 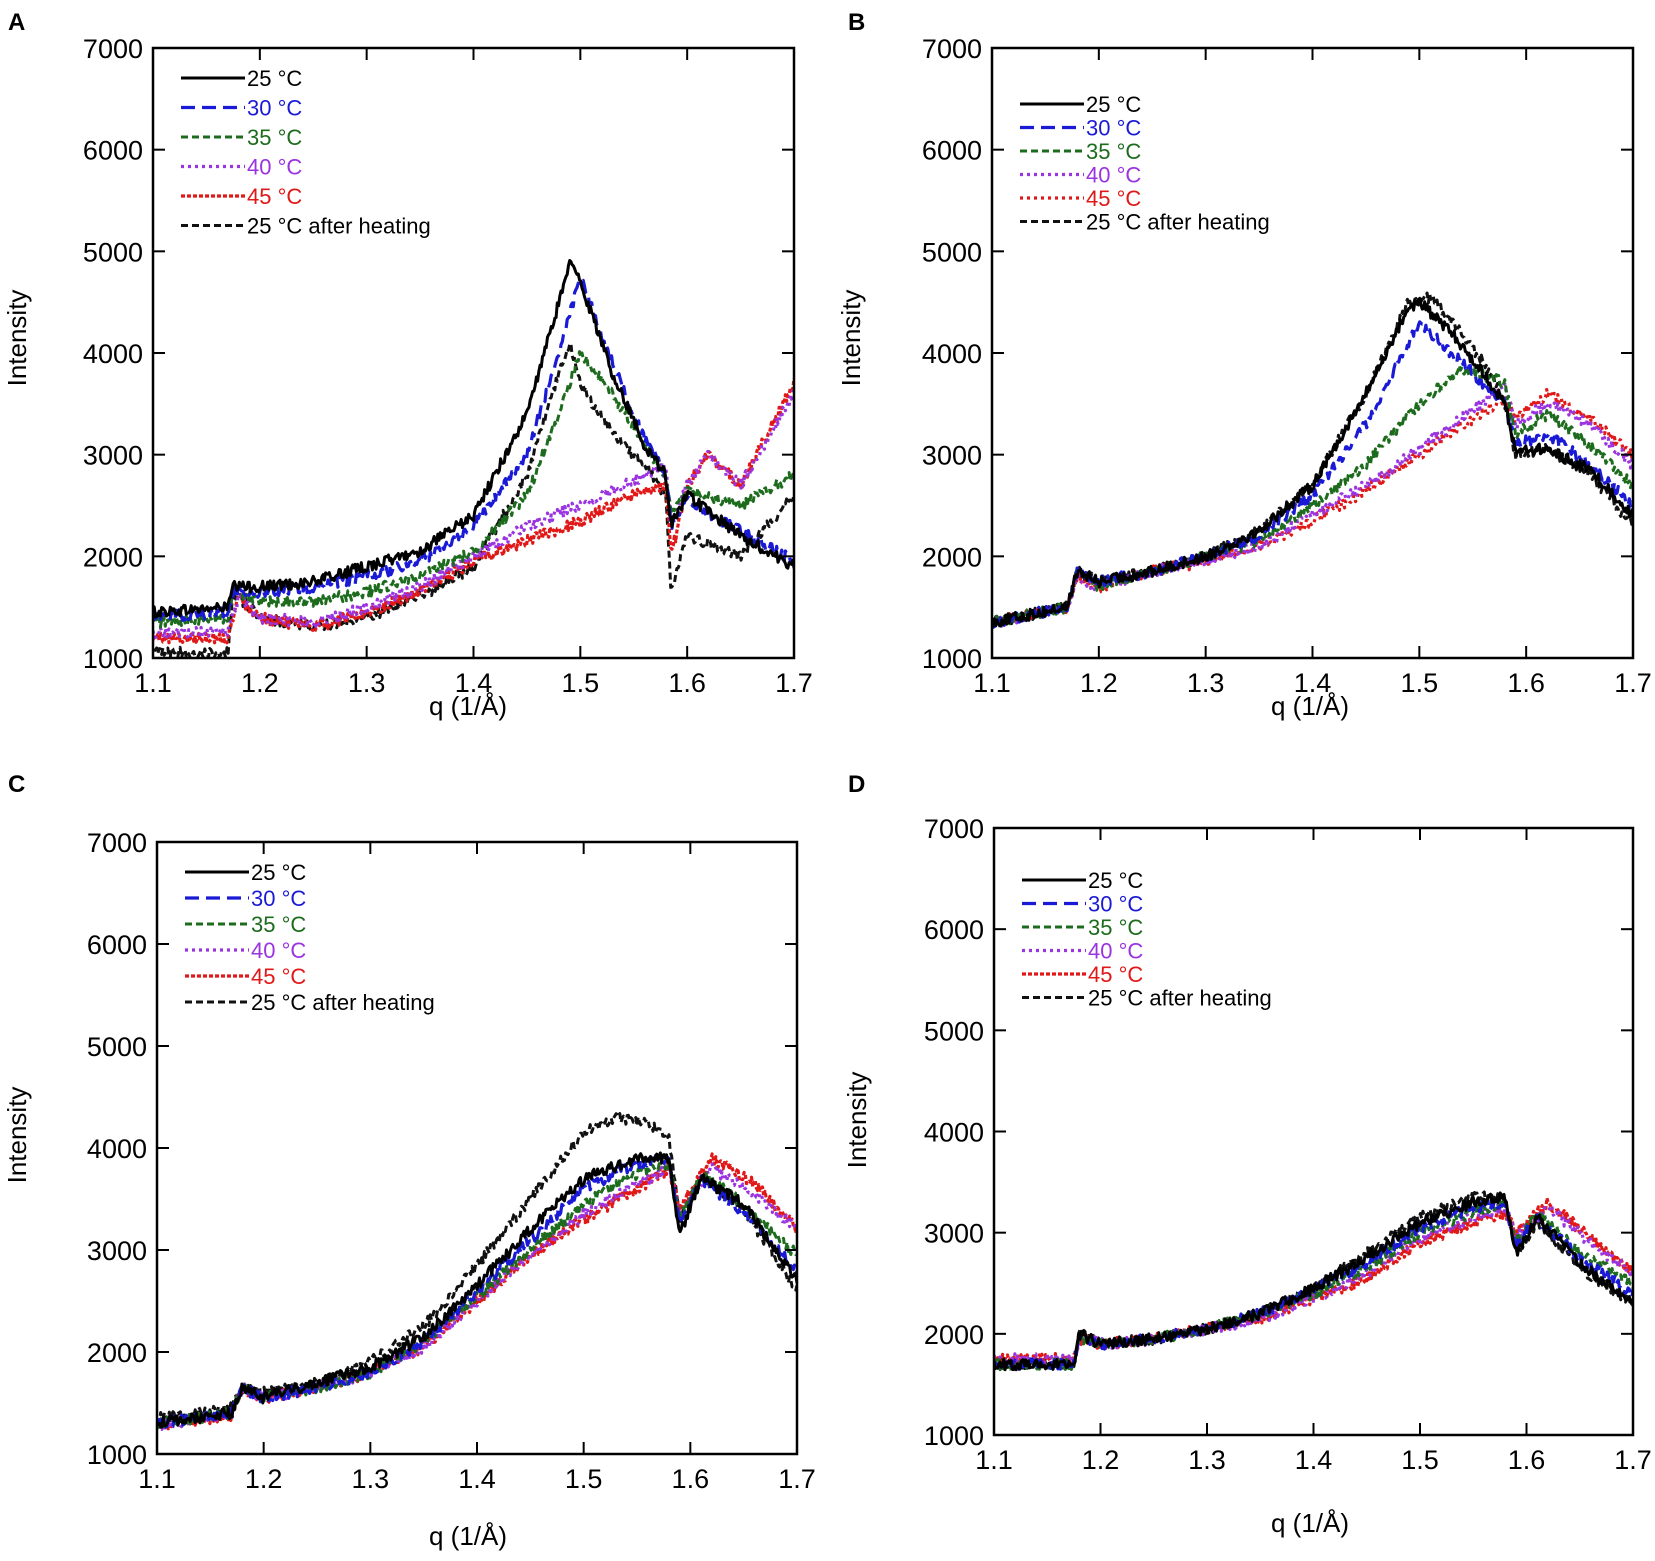 I want to click on y-tick-label-c: 4000, so click(x=117, y=1149).